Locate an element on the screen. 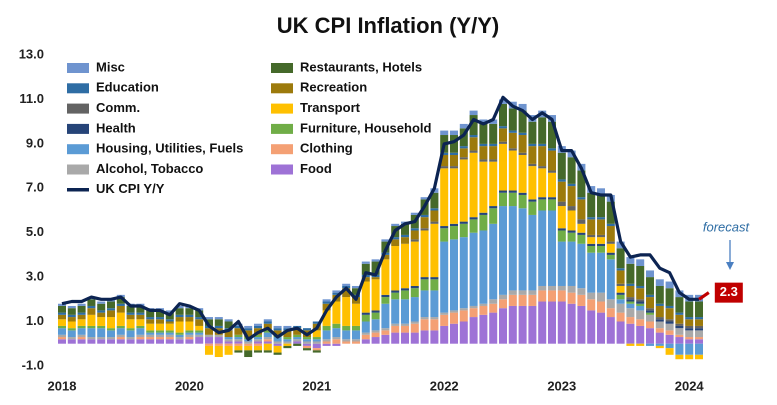  legend-label: Misc is located at coordinates (110, 66).